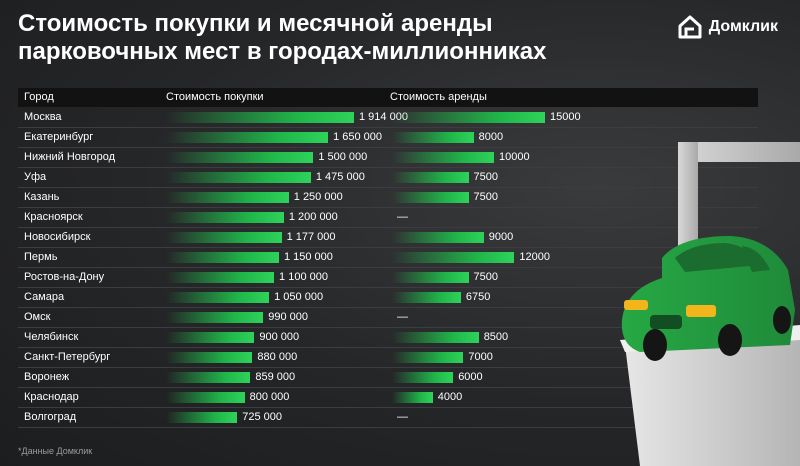  Describe the element at coordinates (388, 238) in the screenshot. I see `table-row: Новосибирск 1 177 000 9000` at that location.